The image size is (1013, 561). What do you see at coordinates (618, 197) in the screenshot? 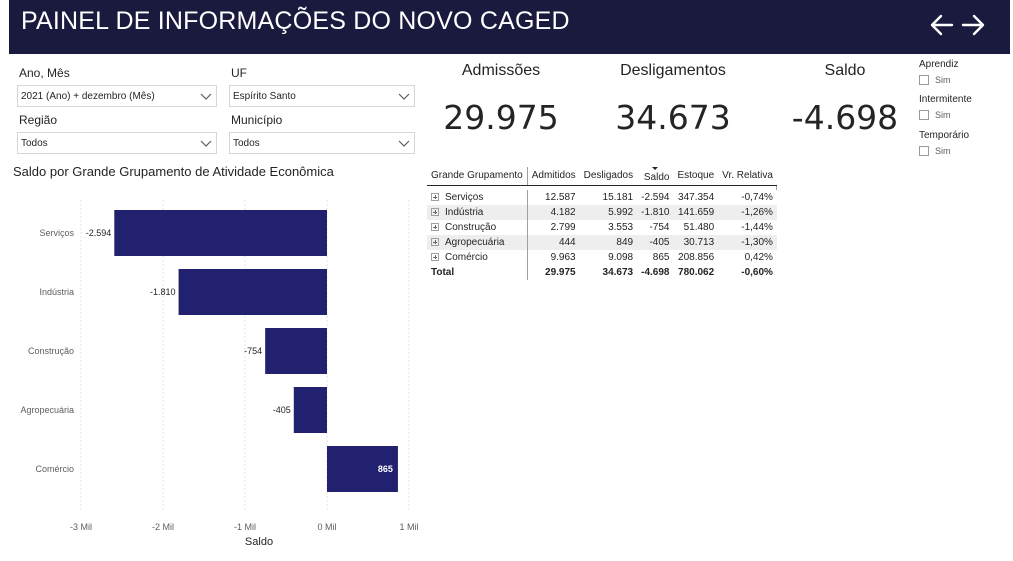
I see `table-cell: 15.181` at bounding box center [618, 197].